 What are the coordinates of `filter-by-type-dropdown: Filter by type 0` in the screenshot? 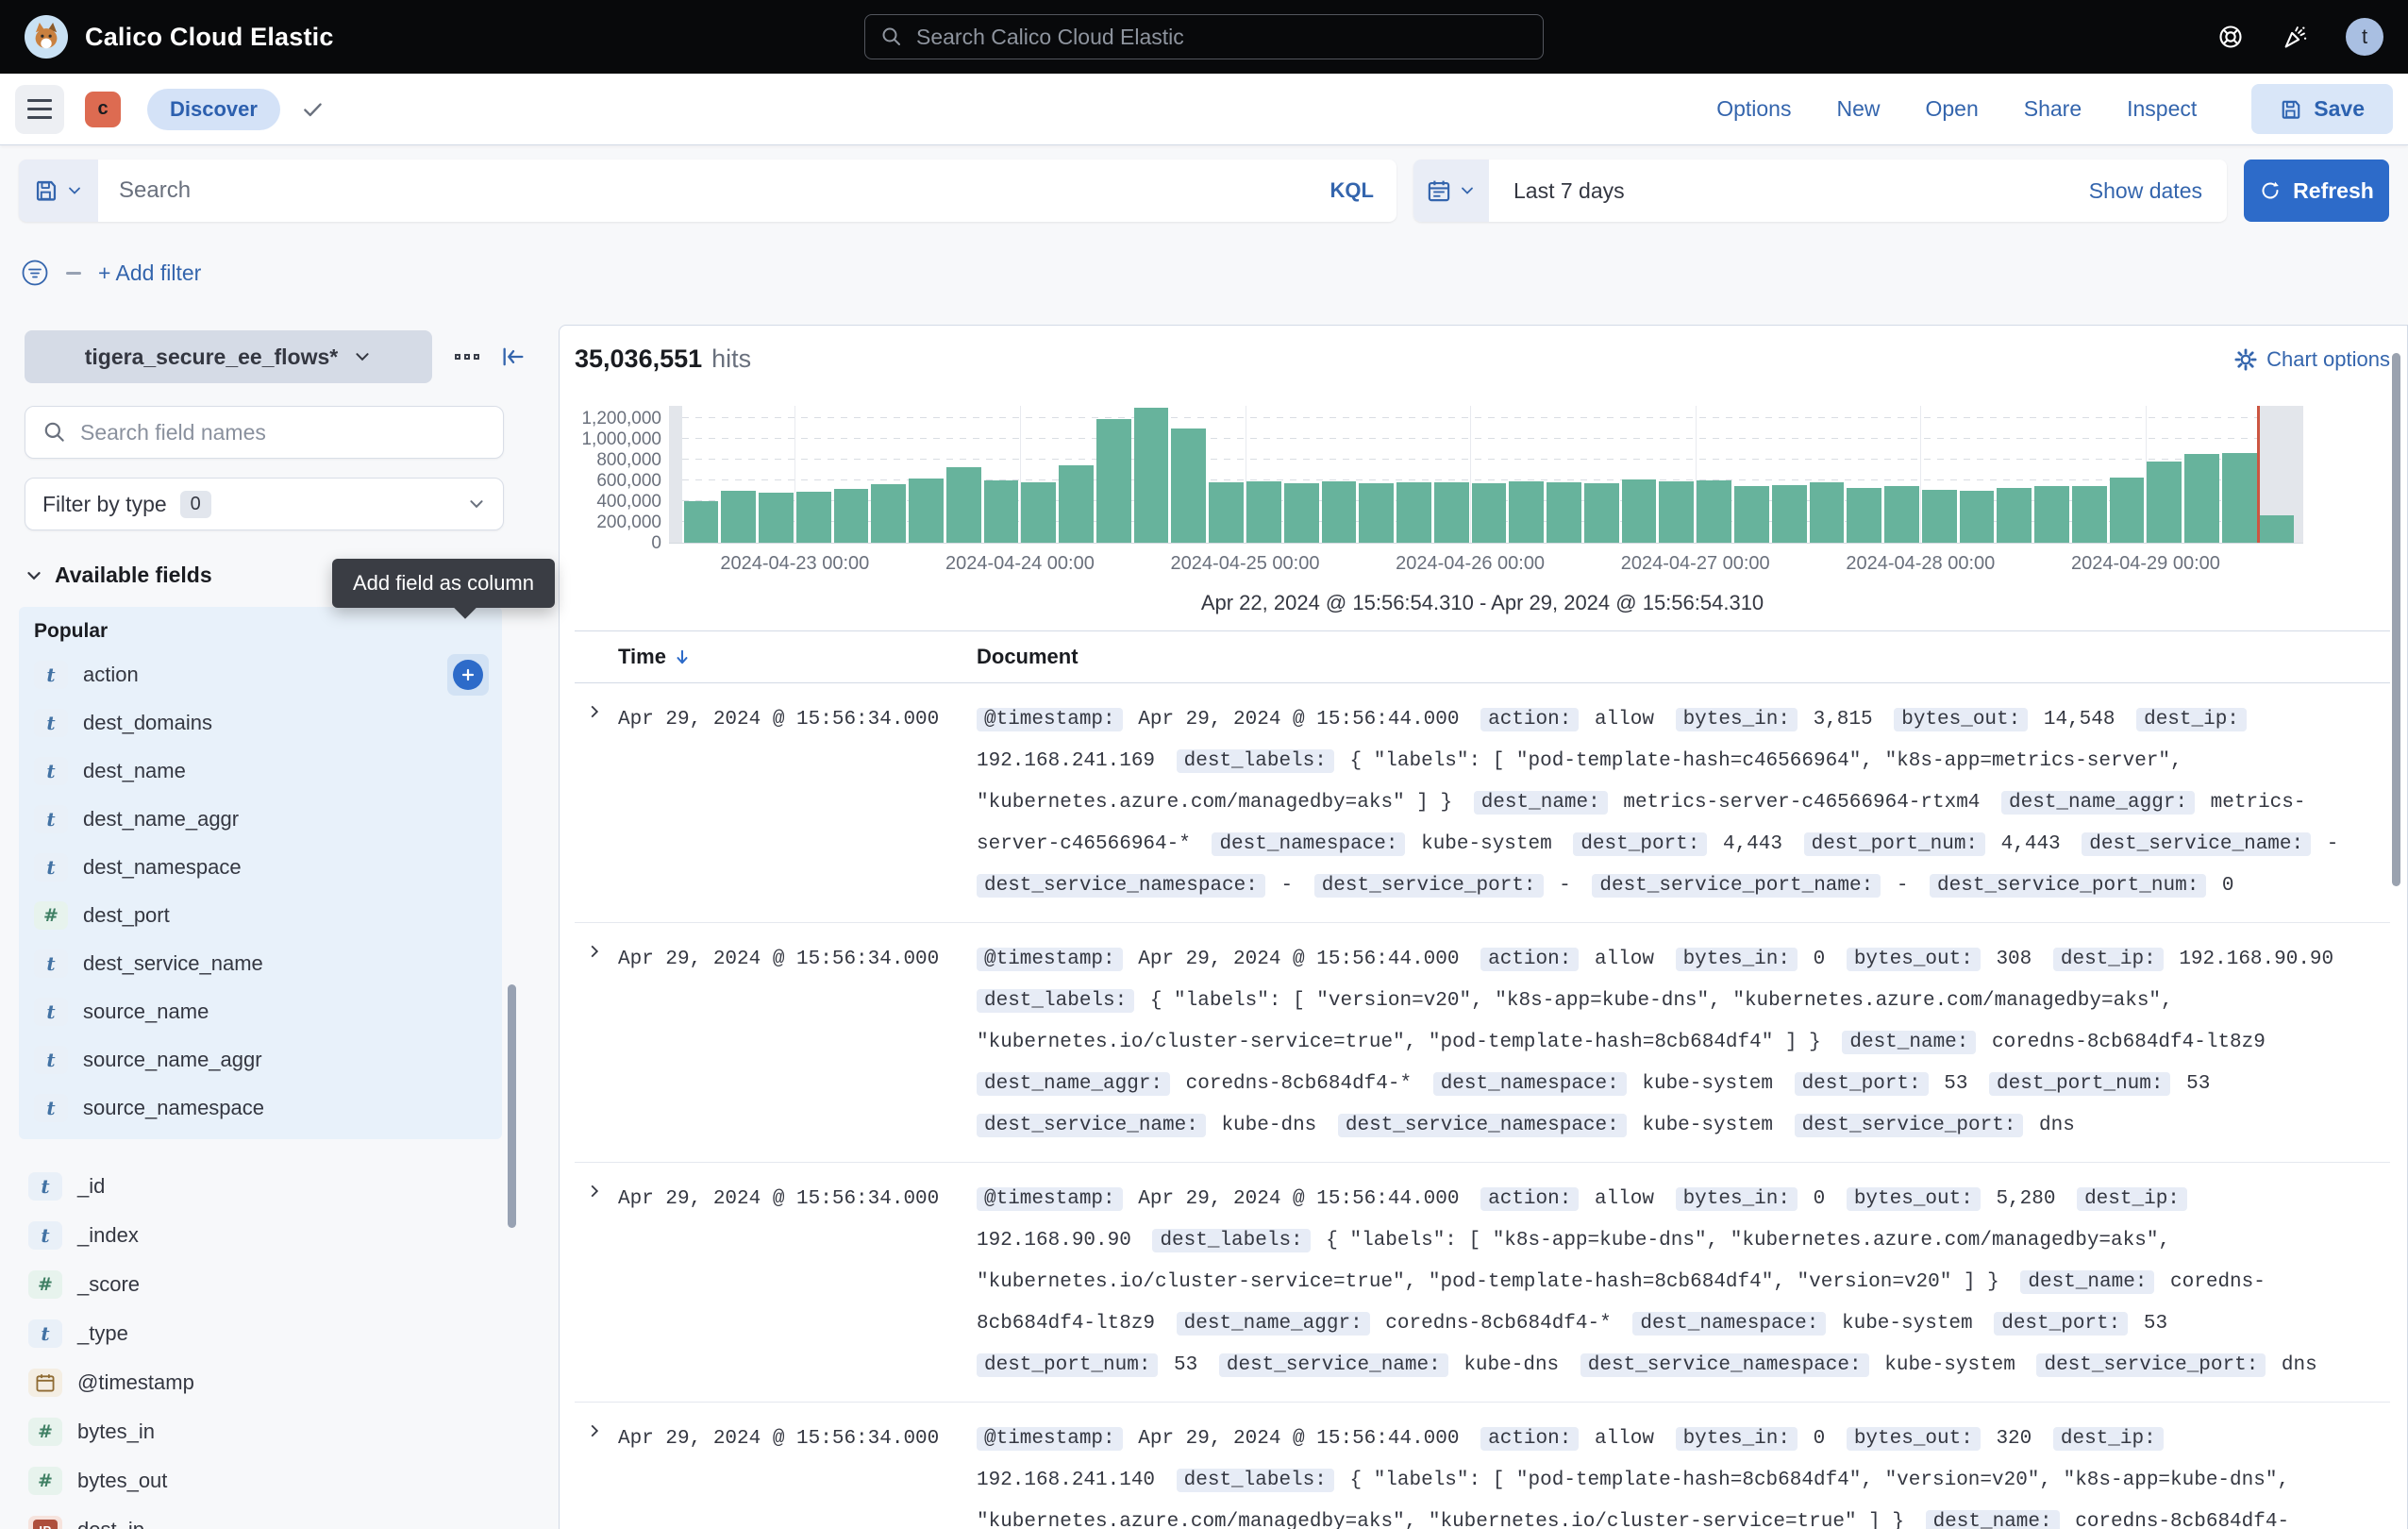 It's located at (264, 504).